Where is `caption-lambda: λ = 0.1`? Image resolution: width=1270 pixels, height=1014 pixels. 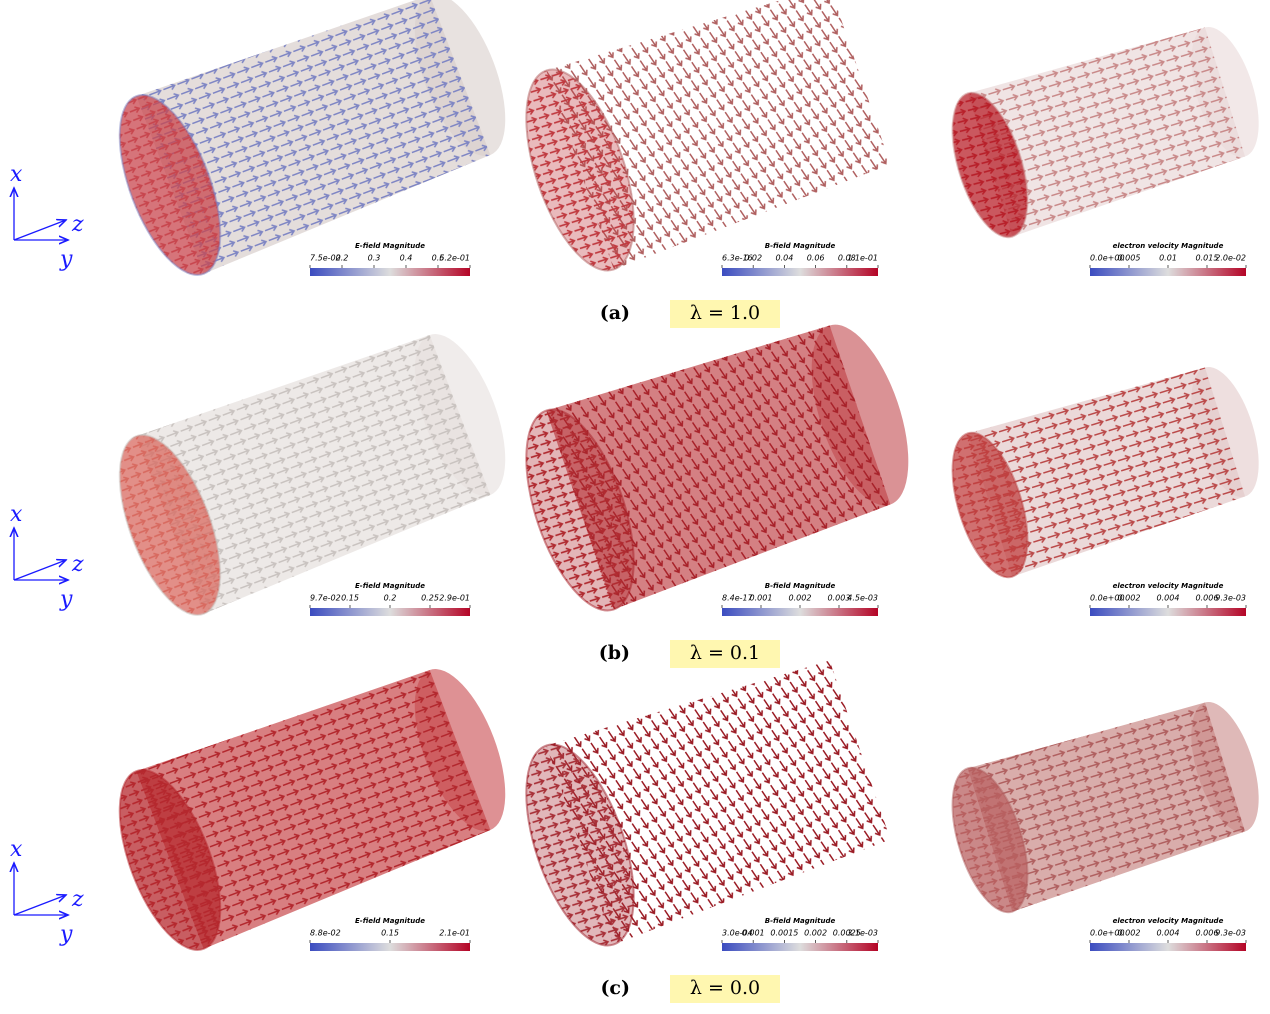
caption-lambda: λ = 0.1 is located at coordinates (725, 653).